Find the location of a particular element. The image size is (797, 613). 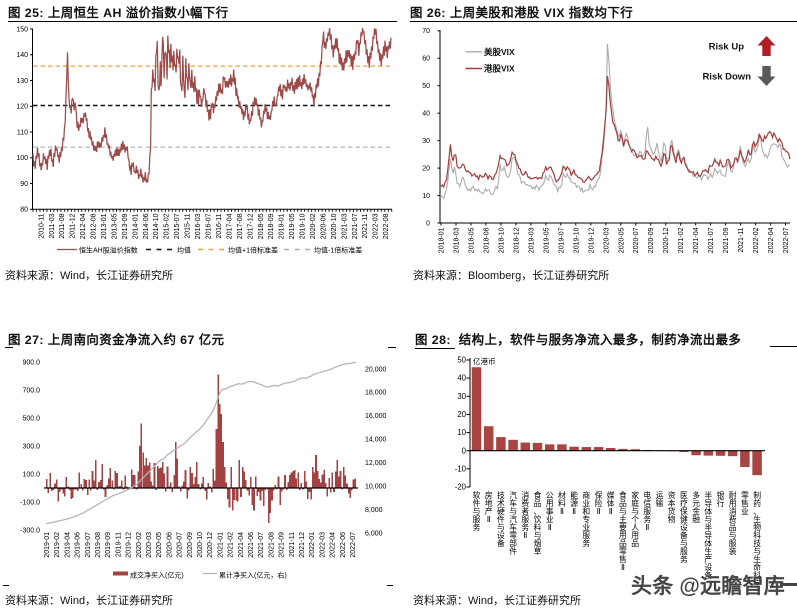

svg-text: 2019-02 is located at coordinates (57, 545).